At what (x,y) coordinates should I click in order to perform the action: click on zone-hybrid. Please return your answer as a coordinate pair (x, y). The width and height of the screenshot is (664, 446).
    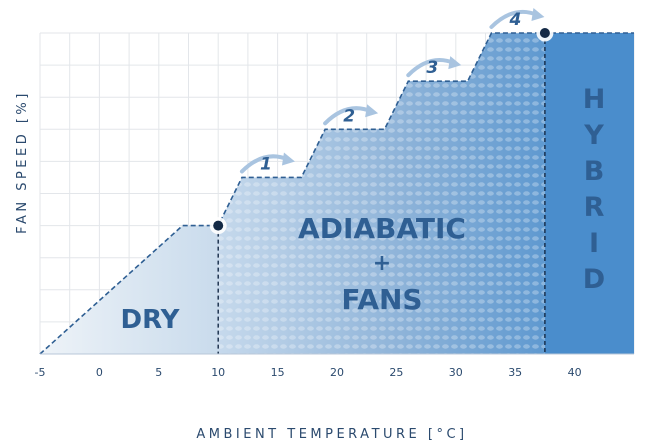
    Looking at the image, I should click on (589, 193).